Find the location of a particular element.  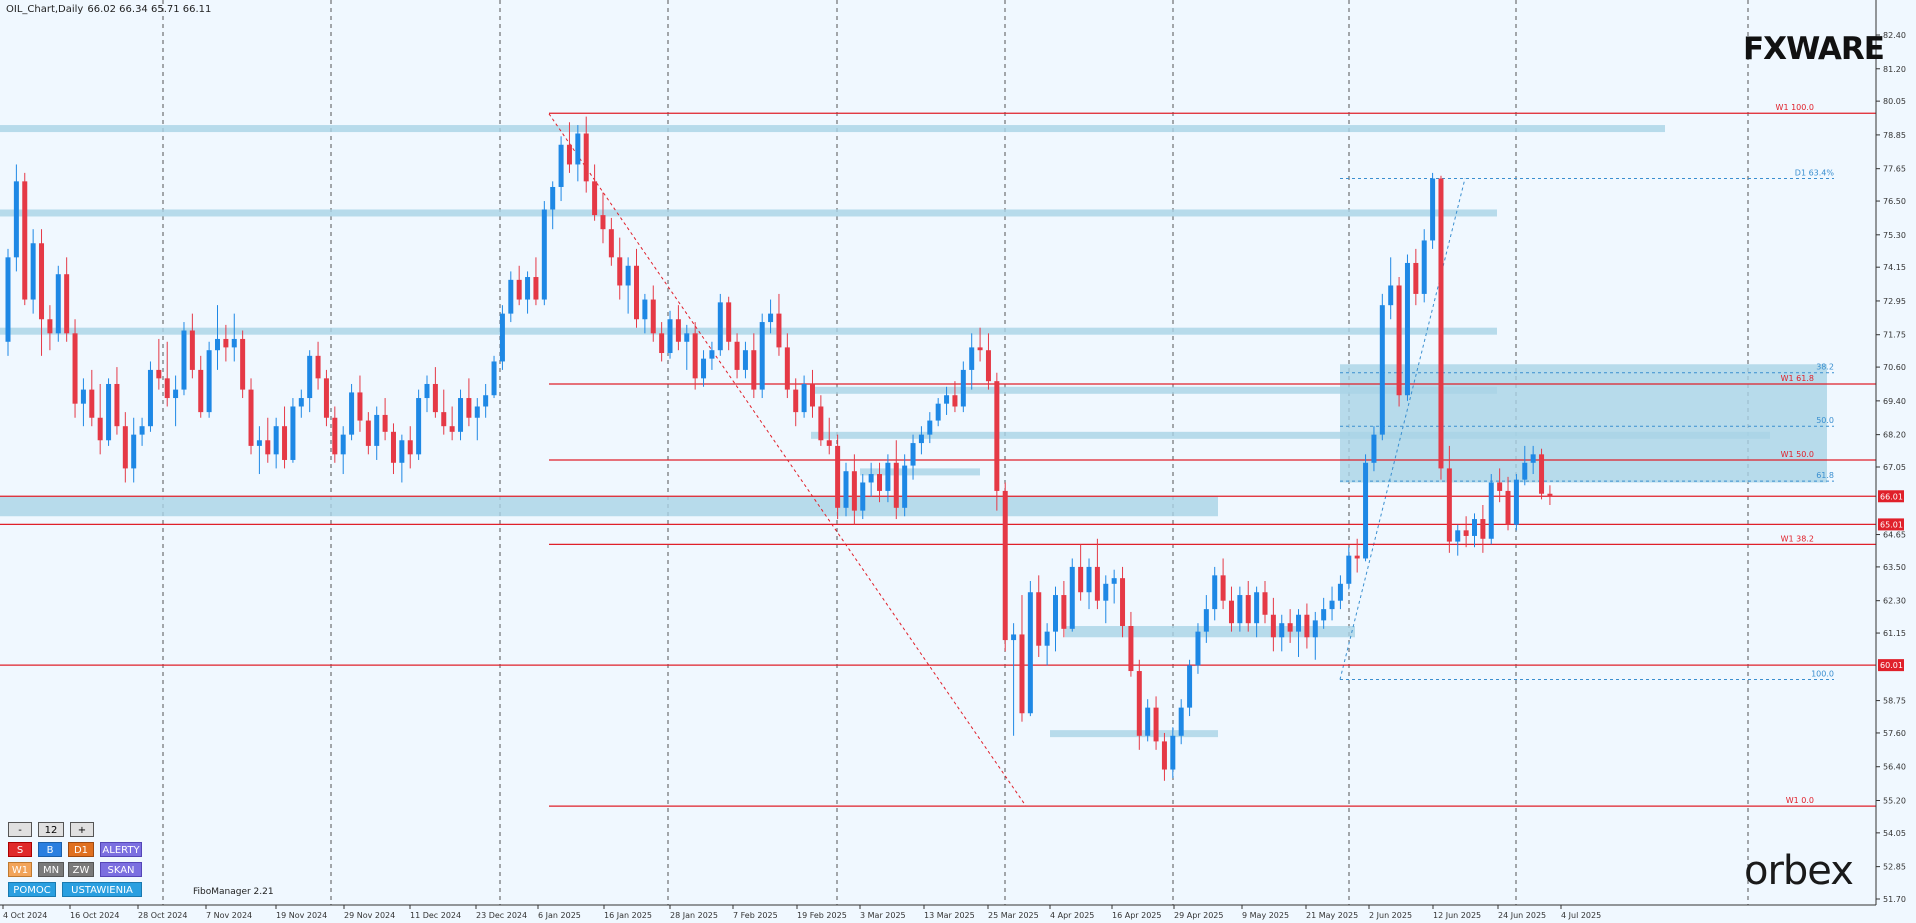

d1-button: D1 is located at coordinates (81, 849).